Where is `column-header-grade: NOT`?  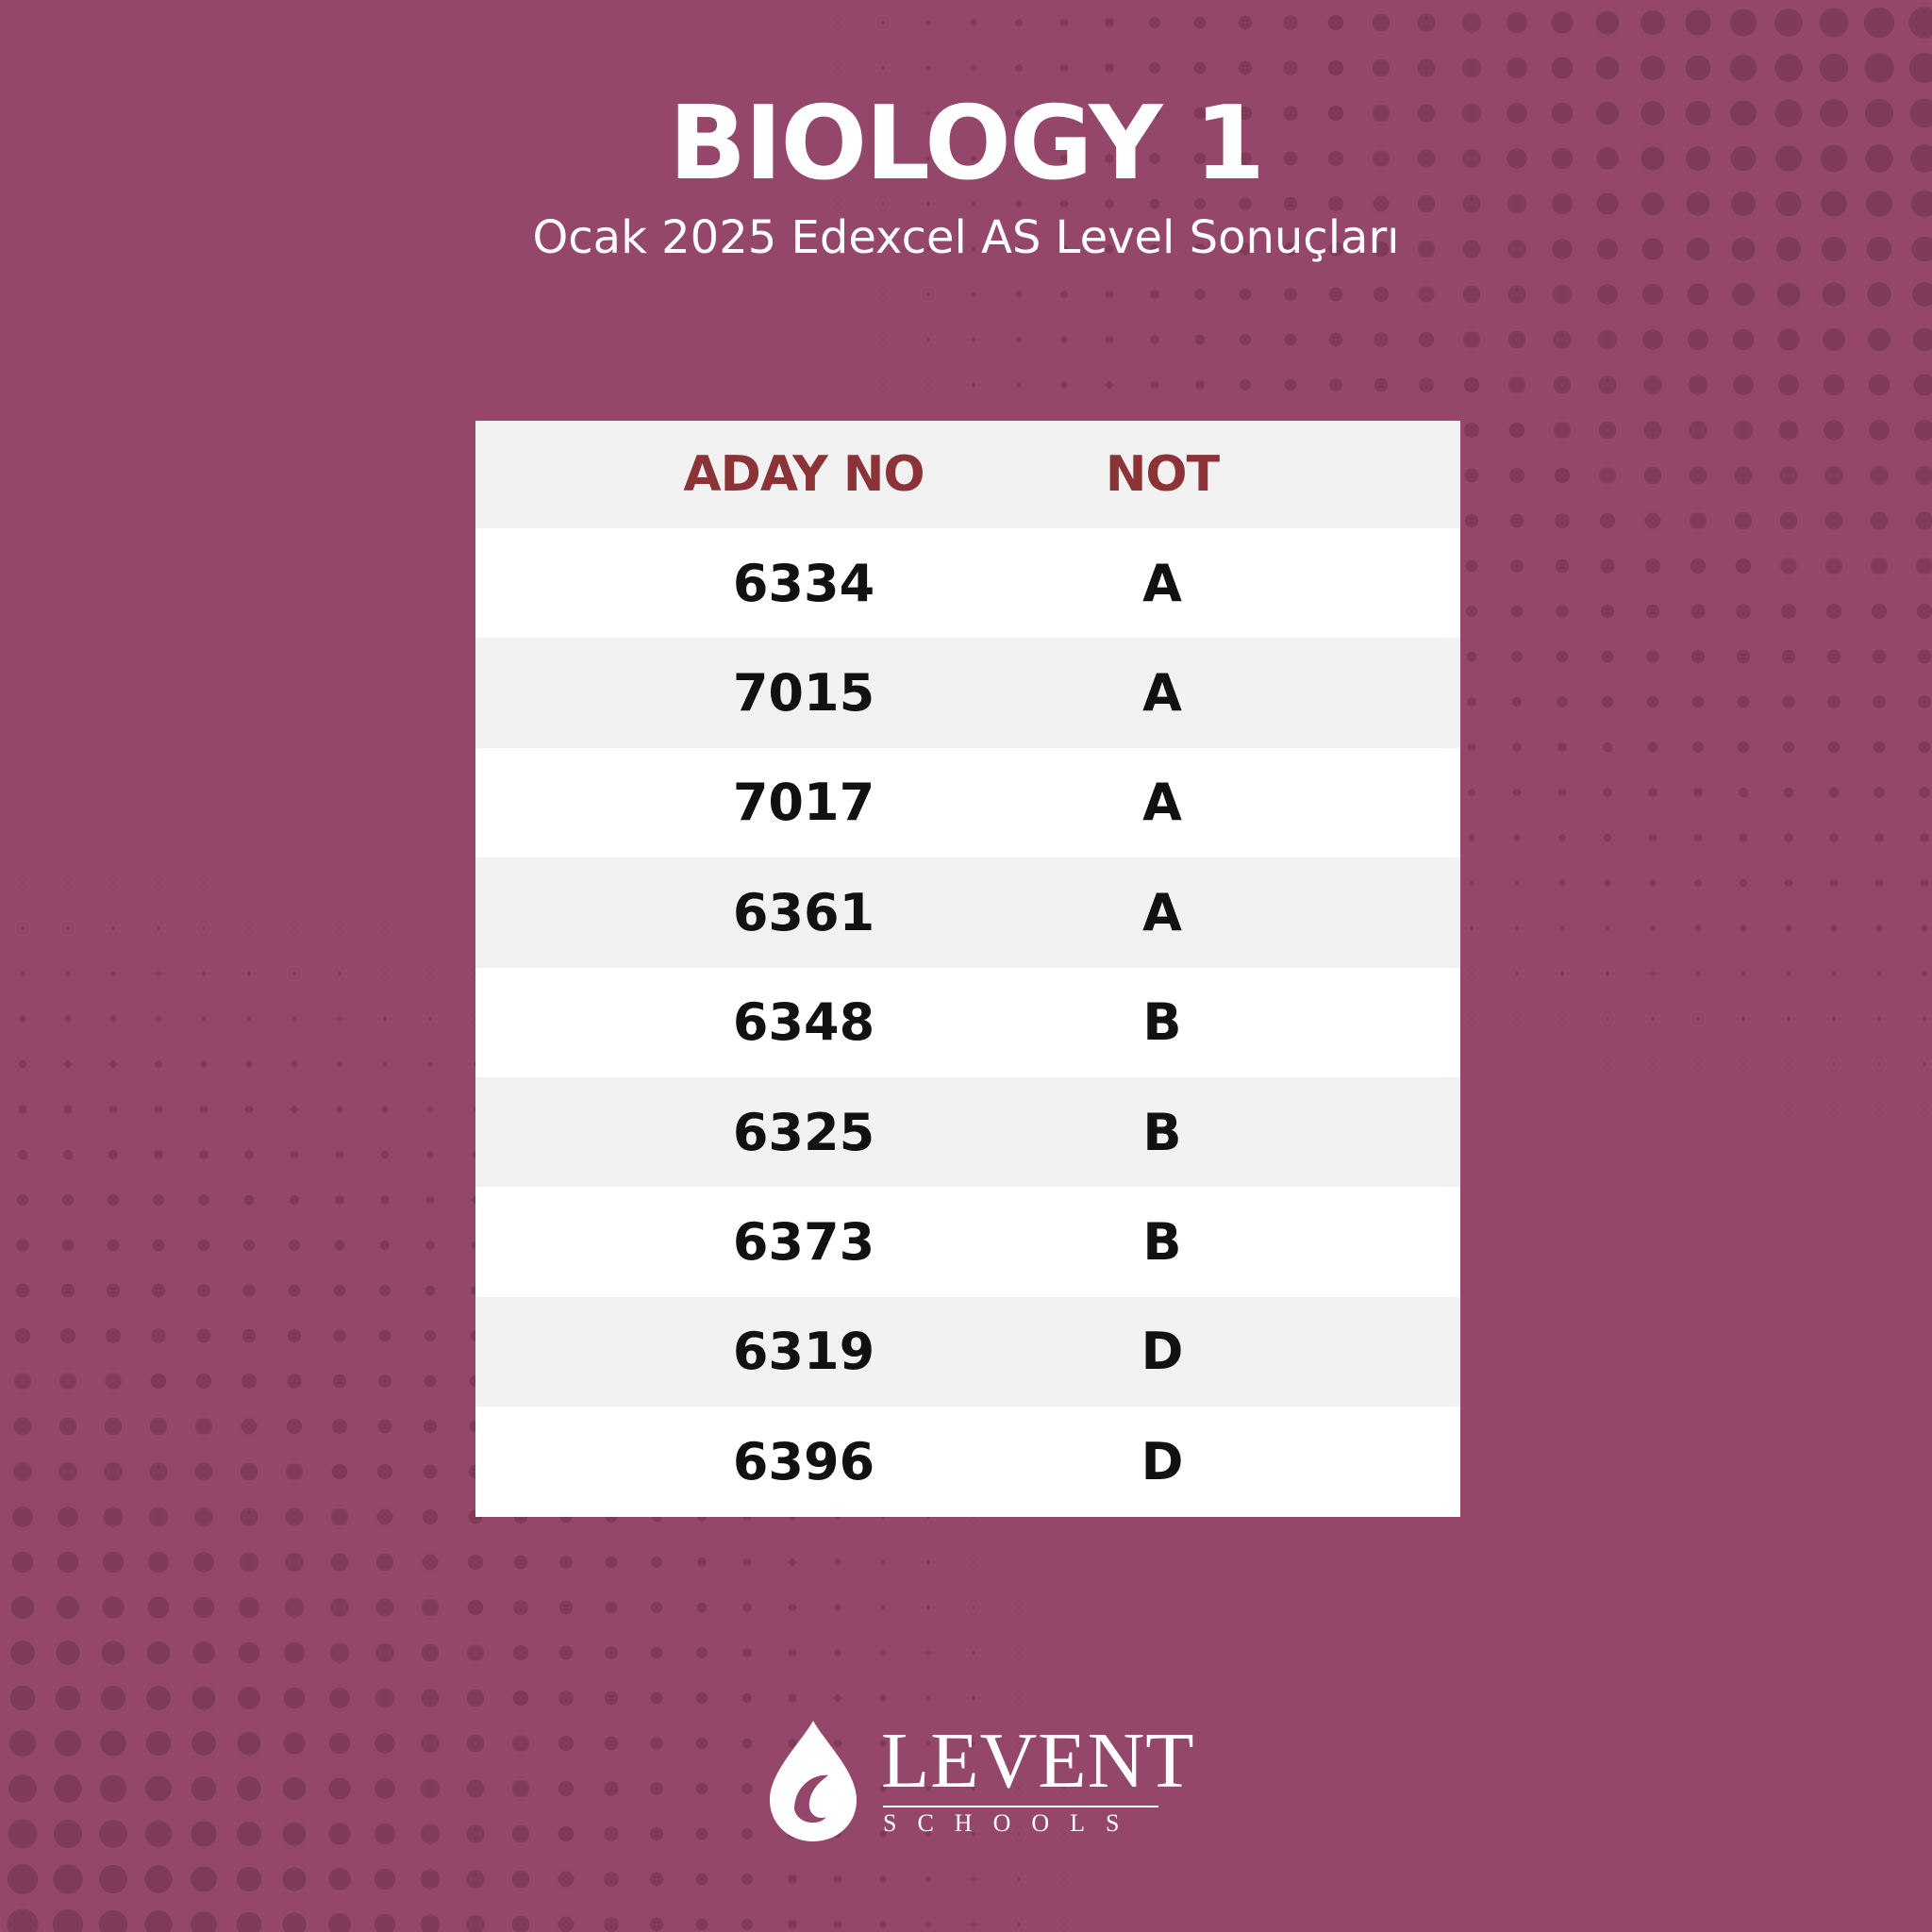 column-header-grade: NOT is located at coordinates (1162, 475).